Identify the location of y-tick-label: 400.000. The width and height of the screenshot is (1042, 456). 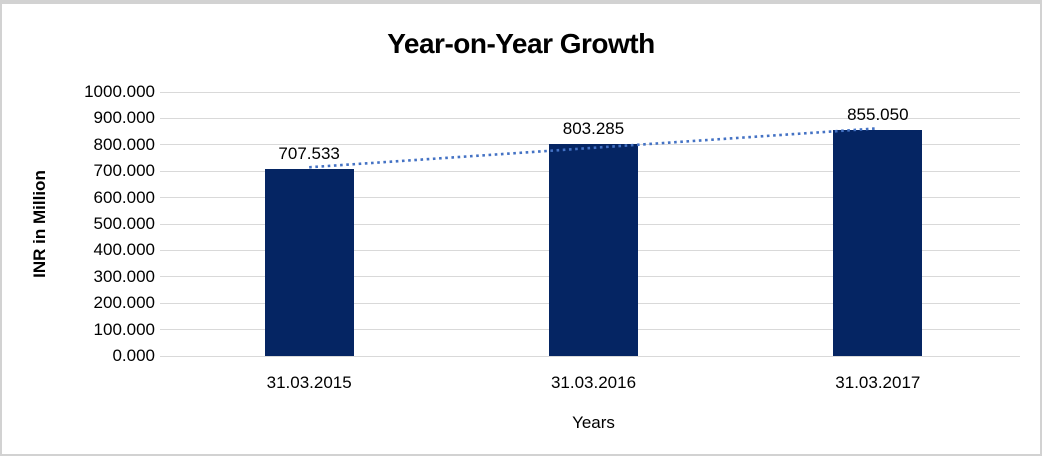
(124, 250).